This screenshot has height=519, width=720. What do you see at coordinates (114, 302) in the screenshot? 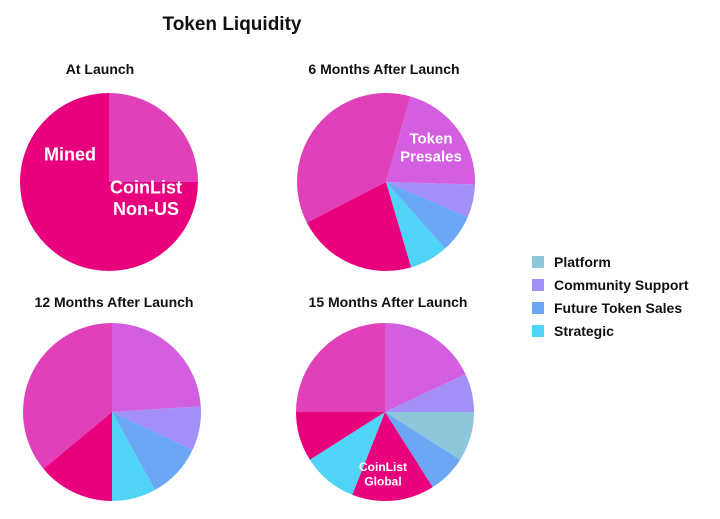
I see `pie-title: 12 Months After Launch` at bounding box center [114, 302].